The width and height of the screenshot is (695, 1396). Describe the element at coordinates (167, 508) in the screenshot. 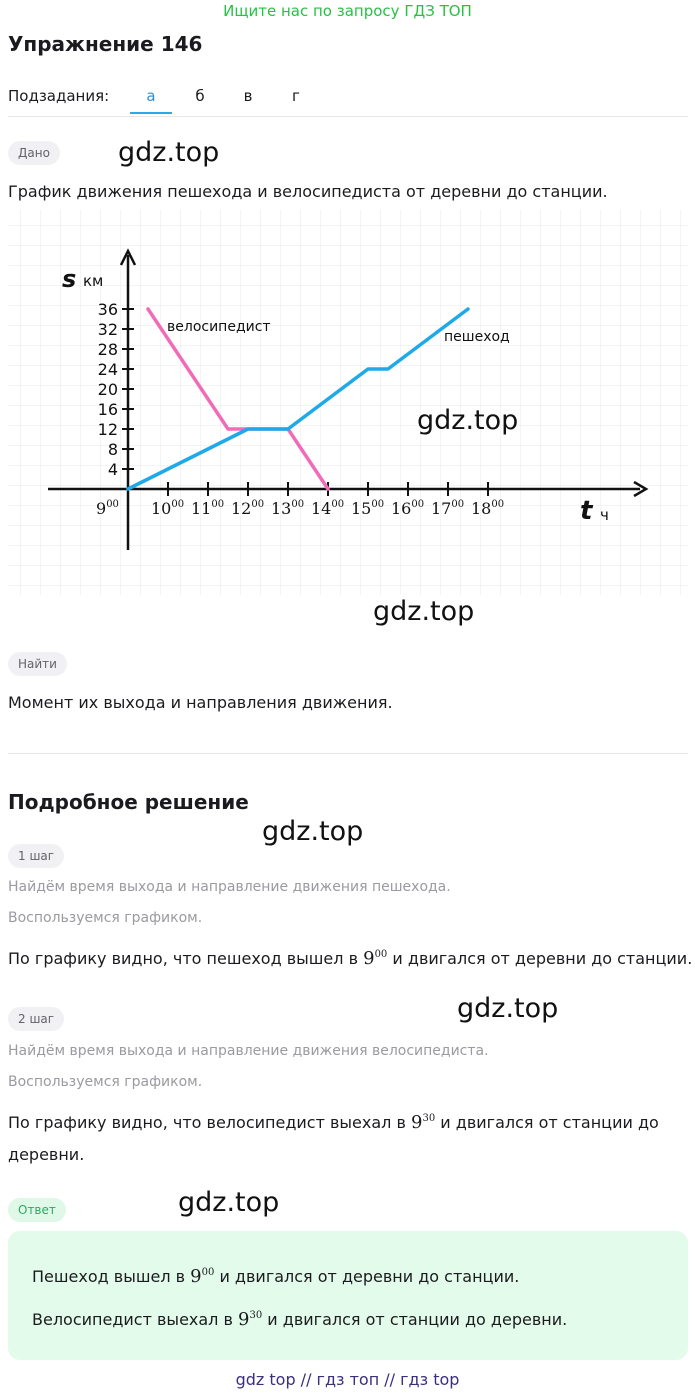

I see `x-tick-label: 1000` at that location.